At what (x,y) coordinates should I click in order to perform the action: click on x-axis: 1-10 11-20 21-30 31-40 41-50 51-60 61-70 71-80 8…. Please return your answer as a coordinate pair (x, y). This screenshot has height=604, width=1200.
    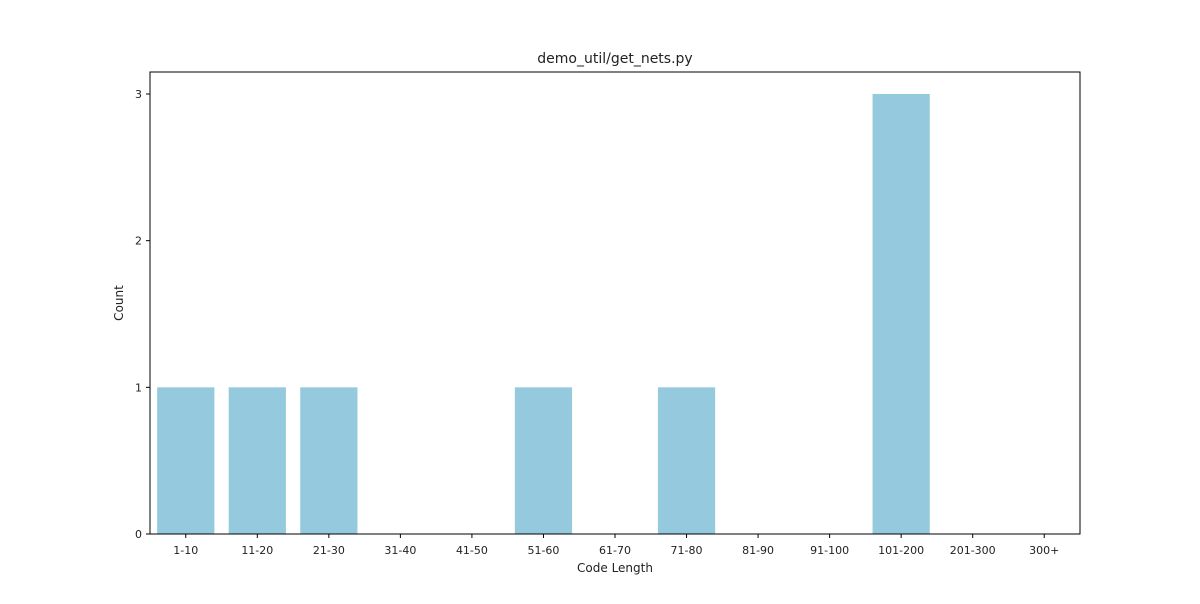
    Looking at the image, I should click on (616, 545).